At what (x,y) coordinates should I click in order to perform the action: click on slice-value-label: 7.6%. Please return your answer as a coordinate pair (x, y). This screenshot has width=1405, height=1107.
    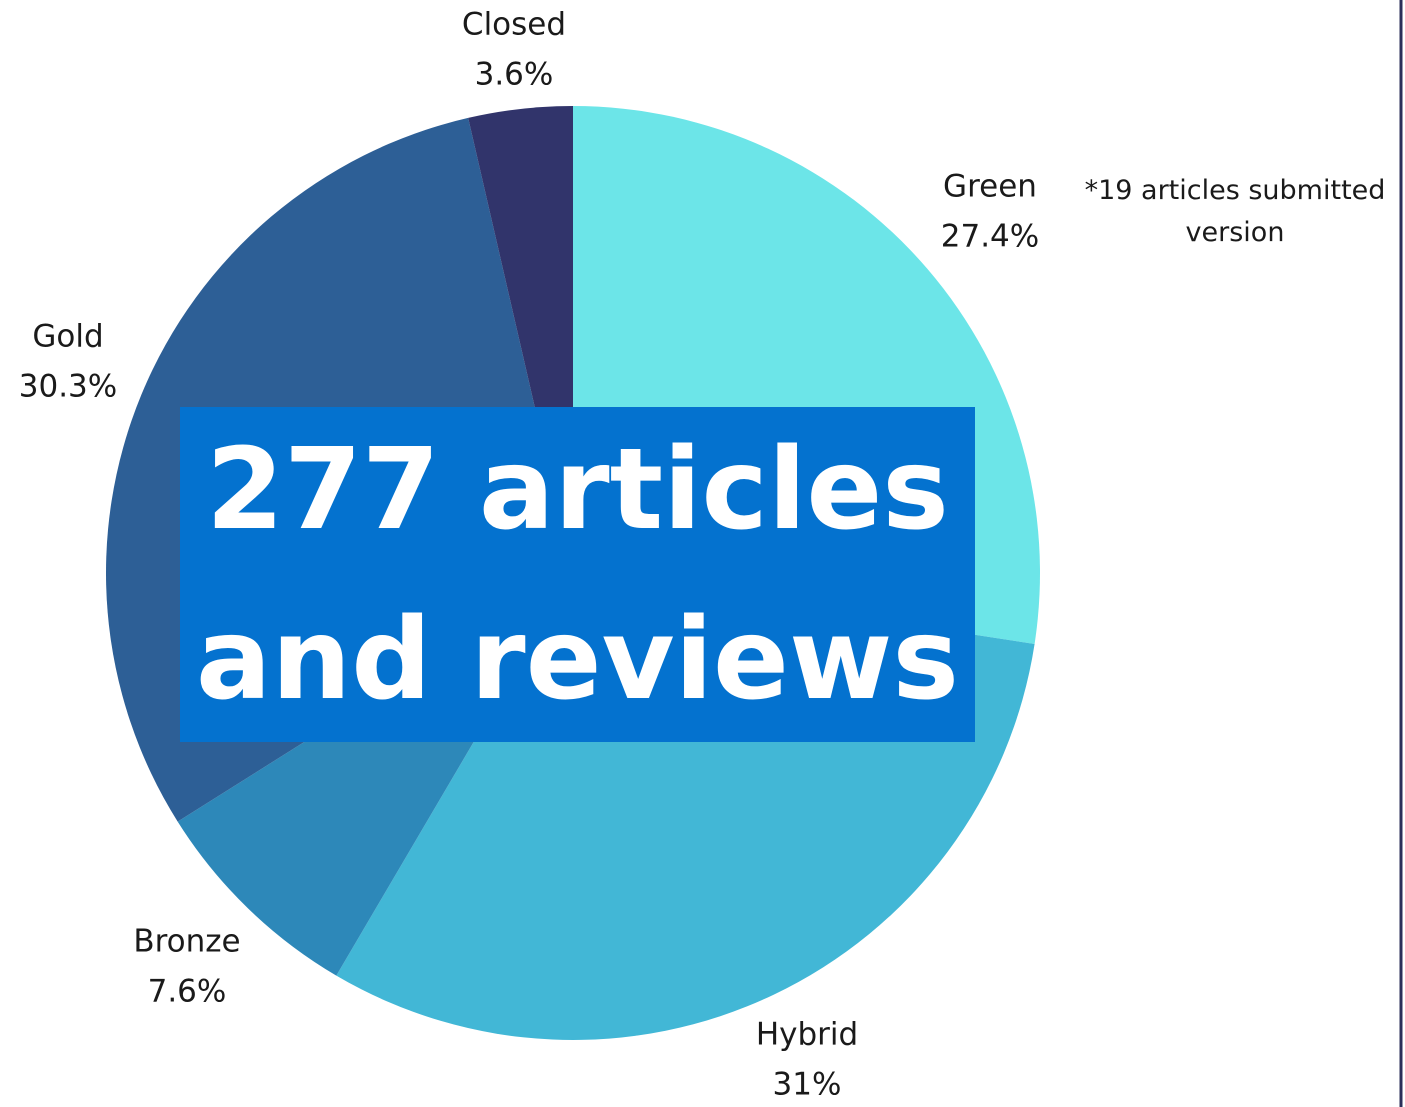
    Looking at the image, I should click on (187, 992).